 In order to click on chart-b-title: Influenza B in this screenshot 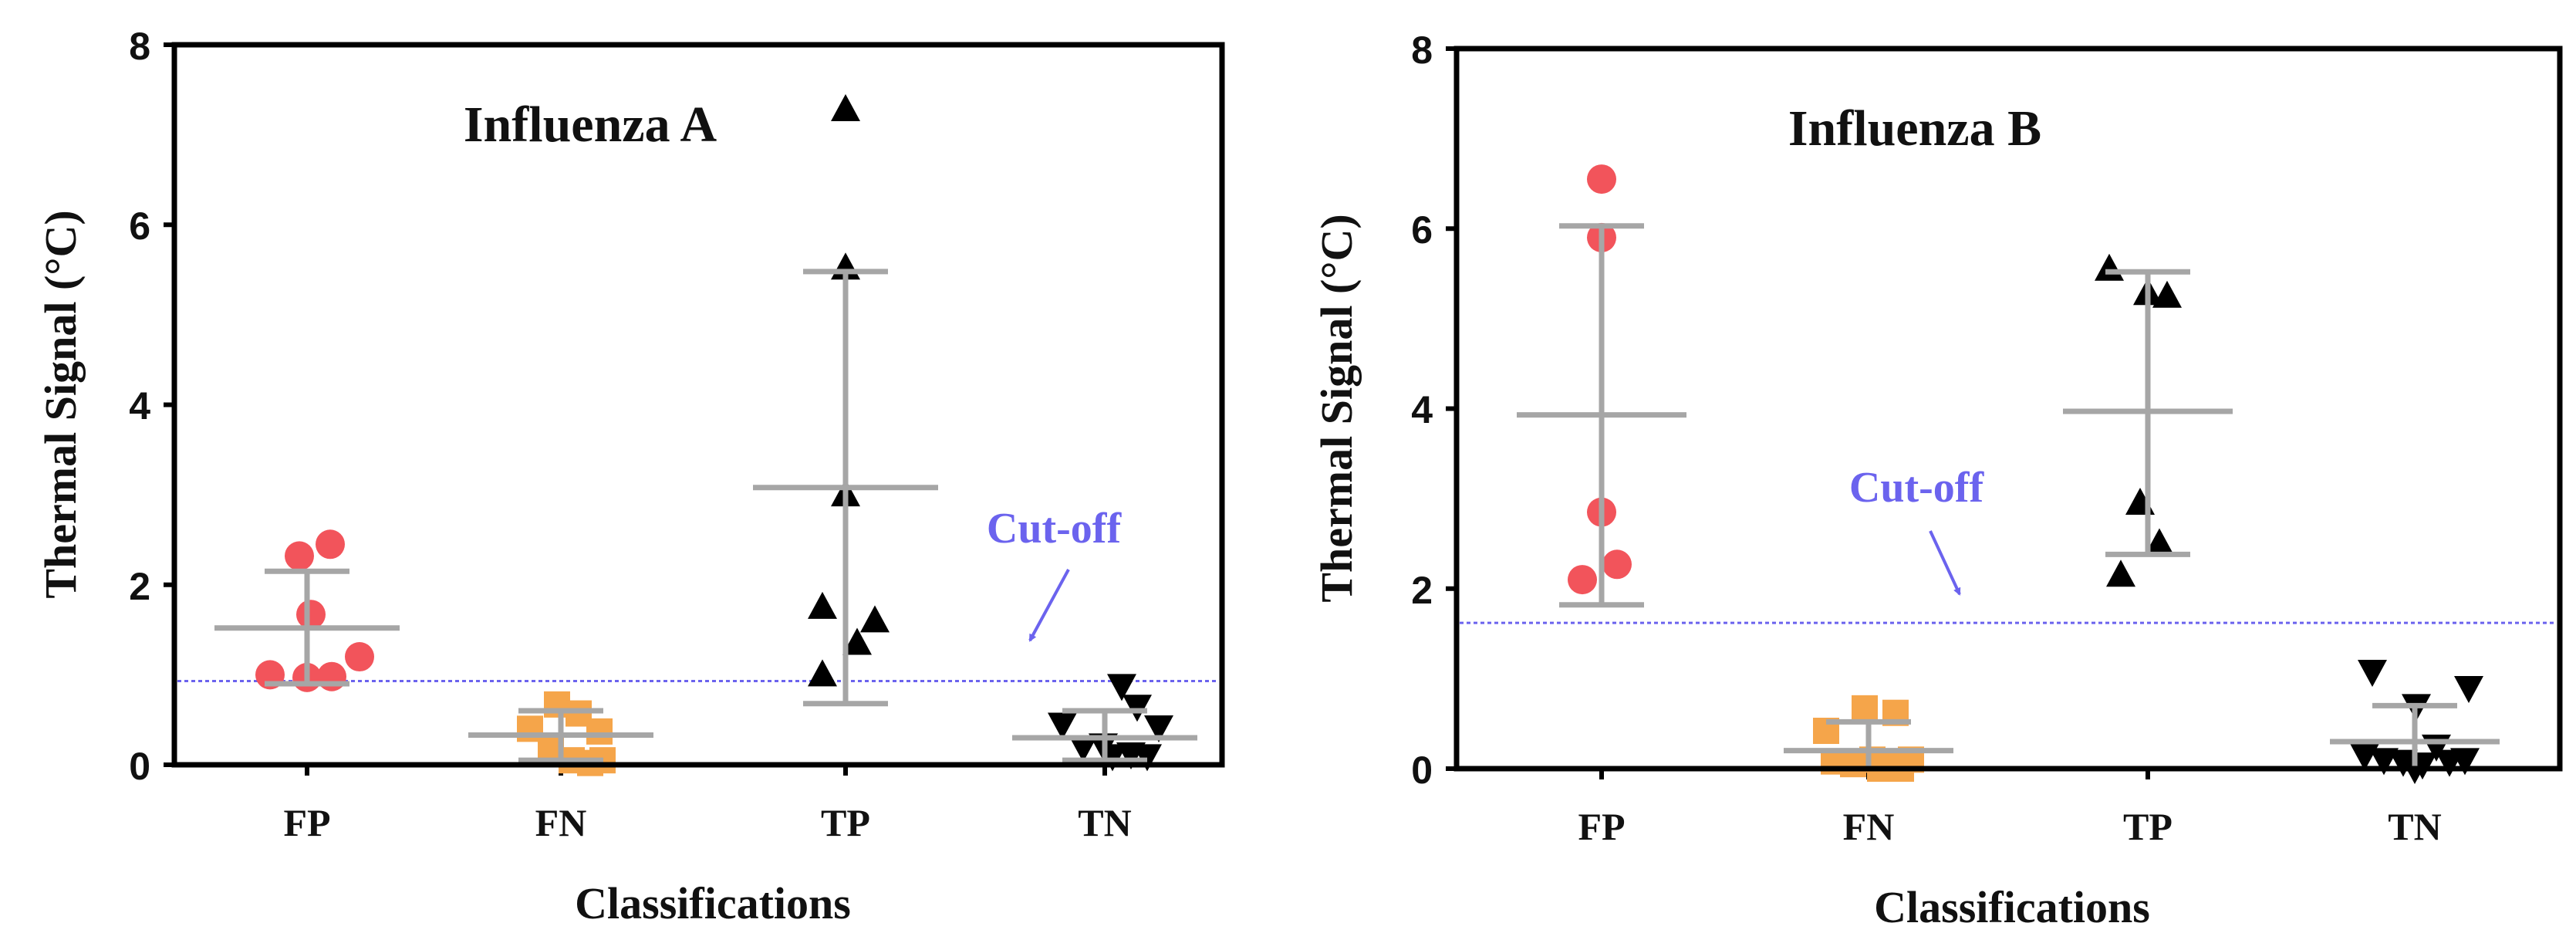, I will do `click(1914, 128)`.